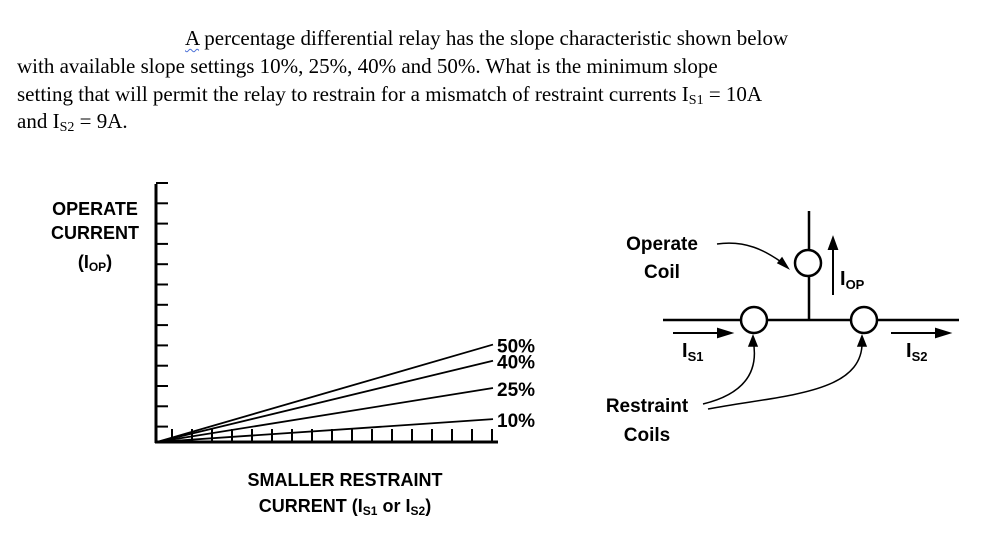 The image size is (983, 546). Describe the element at coordinates (916, 352) in the screenshot. I see `is2-label: IS2` at that location.